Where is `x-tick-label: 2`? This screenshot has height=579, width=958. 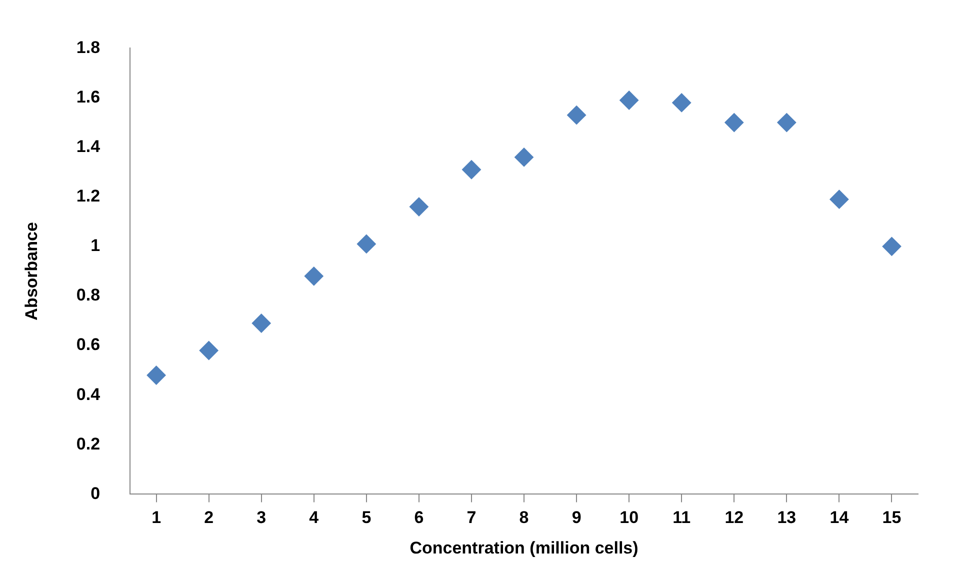
x-tick-label: 2 is located at coordinates (209, 518).